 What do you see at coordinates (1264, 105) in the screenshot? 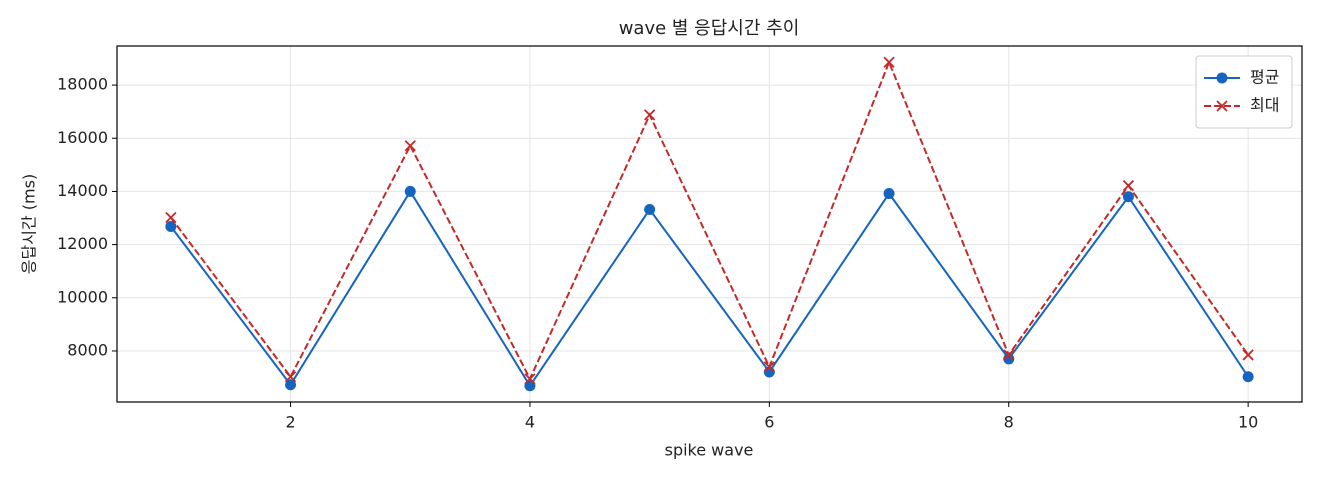
I see `legend-label: 최대` at bounding box center [1264, 105].